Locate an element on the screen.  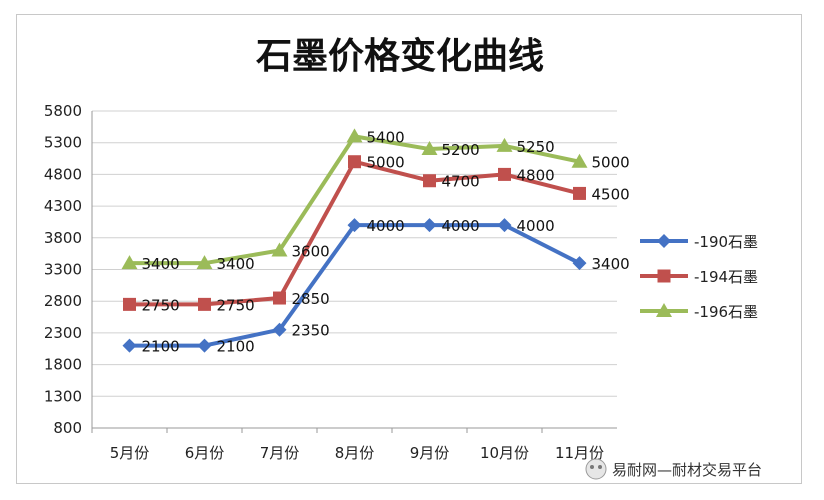
watermark: 易耐网—耐材交易平台 is located at coordinates (673, 469).